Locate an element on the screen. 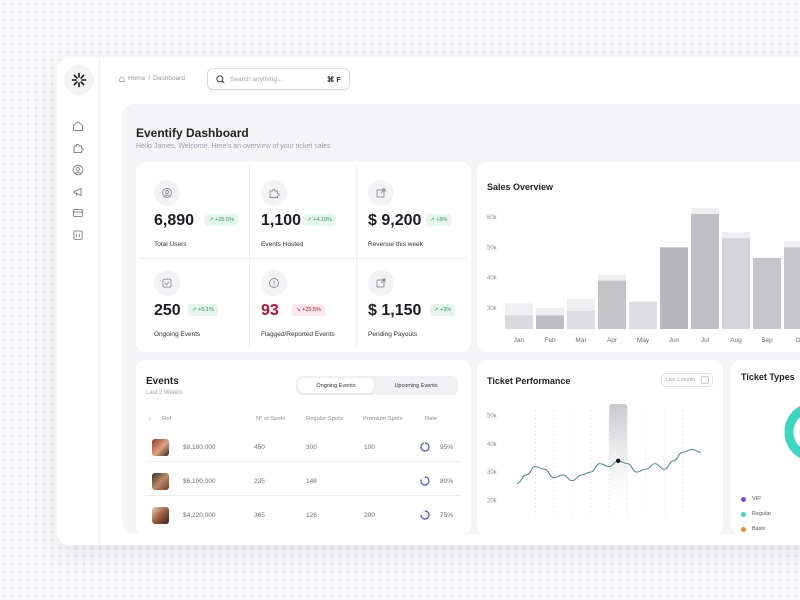 Image resolution: width=800 pixels, height=600 pixels. x-tick-label: Sep is located at coordinates (767, 340).